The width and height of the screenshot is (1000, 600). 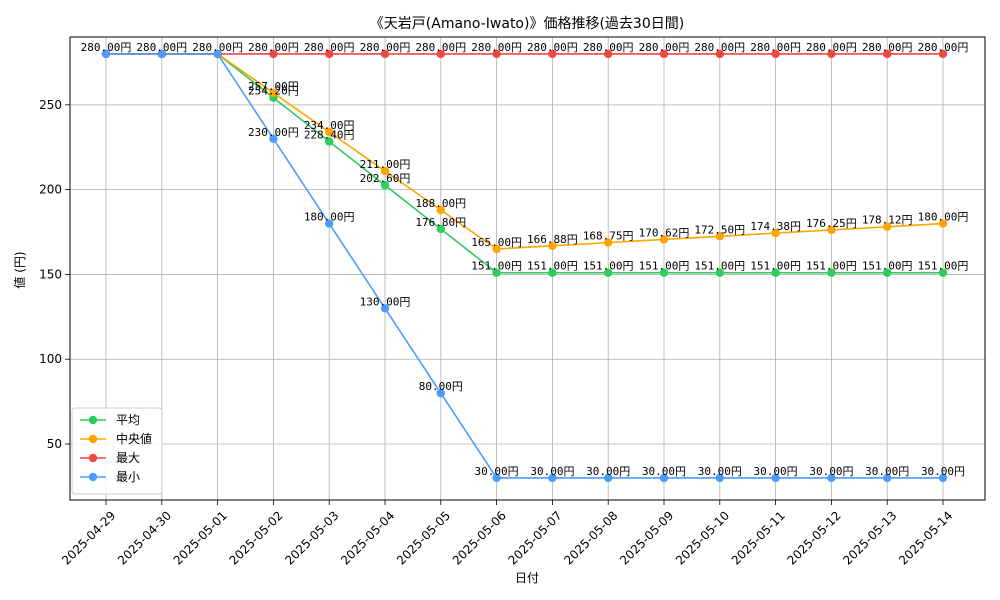 What do you see at coordinates (367, 537) in the screenshot?
I see `x-tick-label: 2025-05-04` at bounding box center [367, 537].